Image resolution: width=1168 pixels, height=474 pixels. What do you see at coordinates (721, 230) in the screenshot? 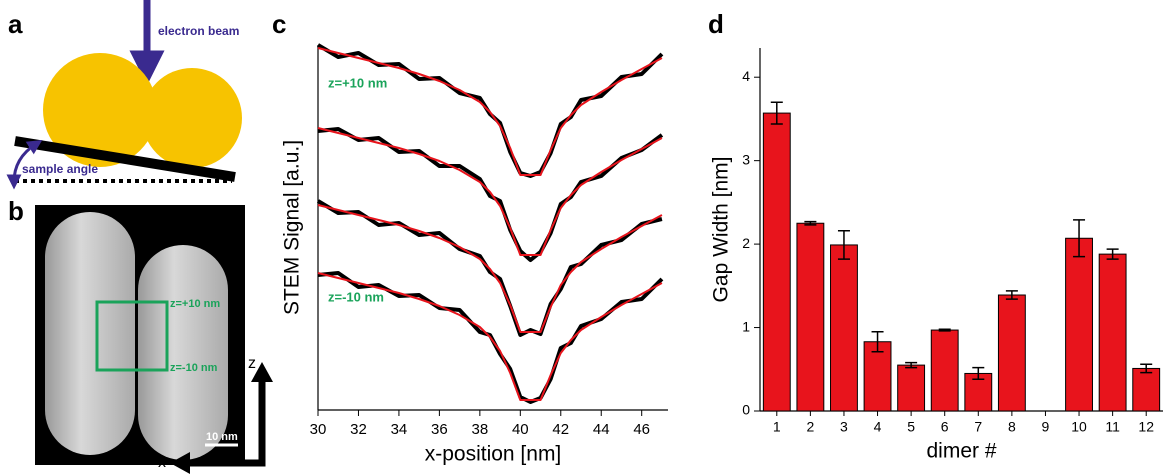
I see `y-axis-label: Gap Width [nm]` at bounding box center [721, 230].